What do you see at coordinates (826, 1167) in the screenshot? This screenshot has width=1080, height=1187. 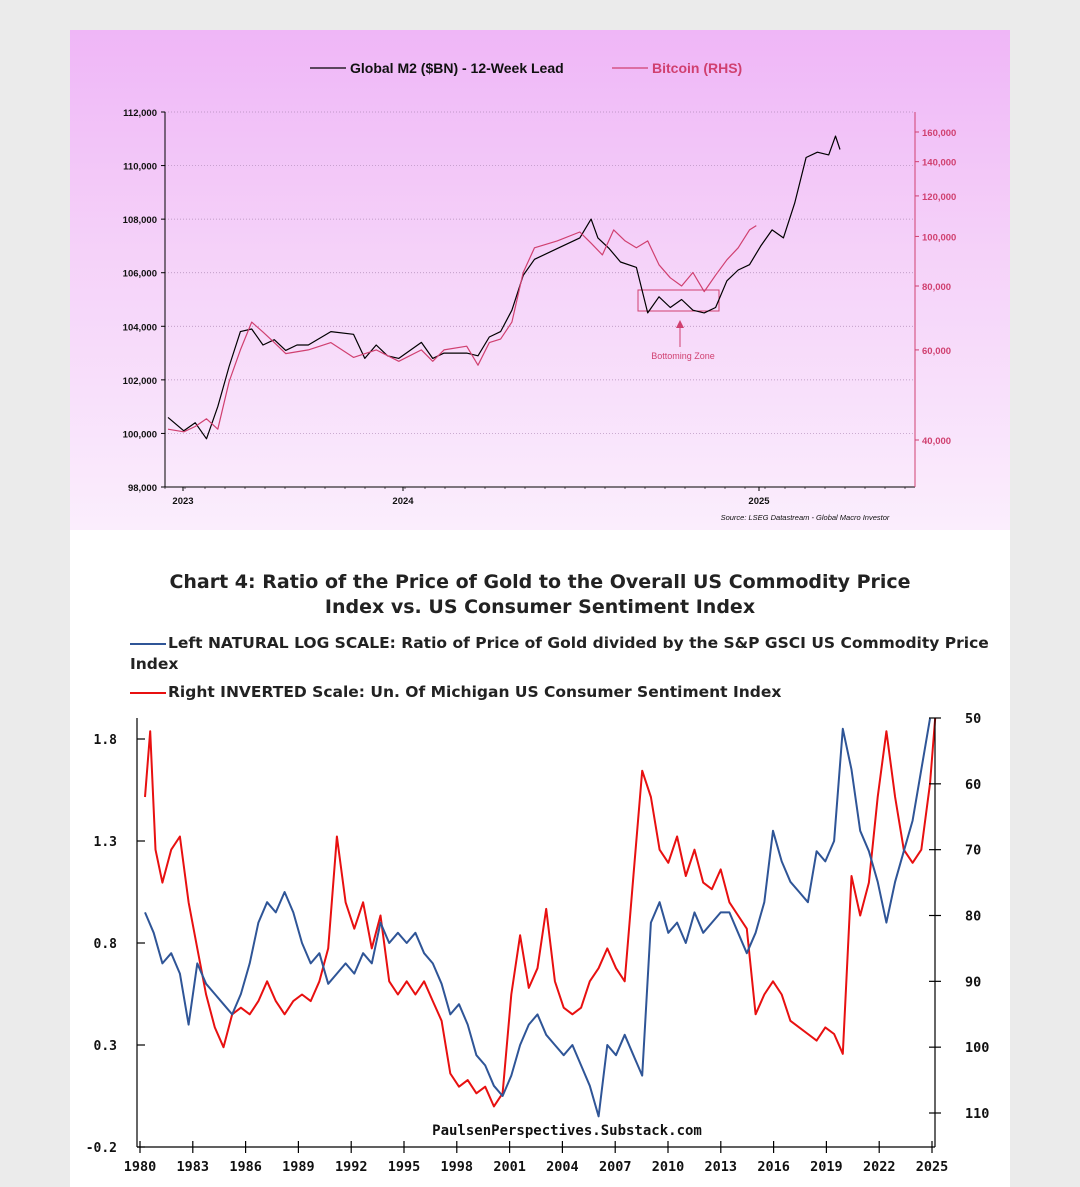 I see `tick-label-x: 2019` at bounding box center [826, 1167].